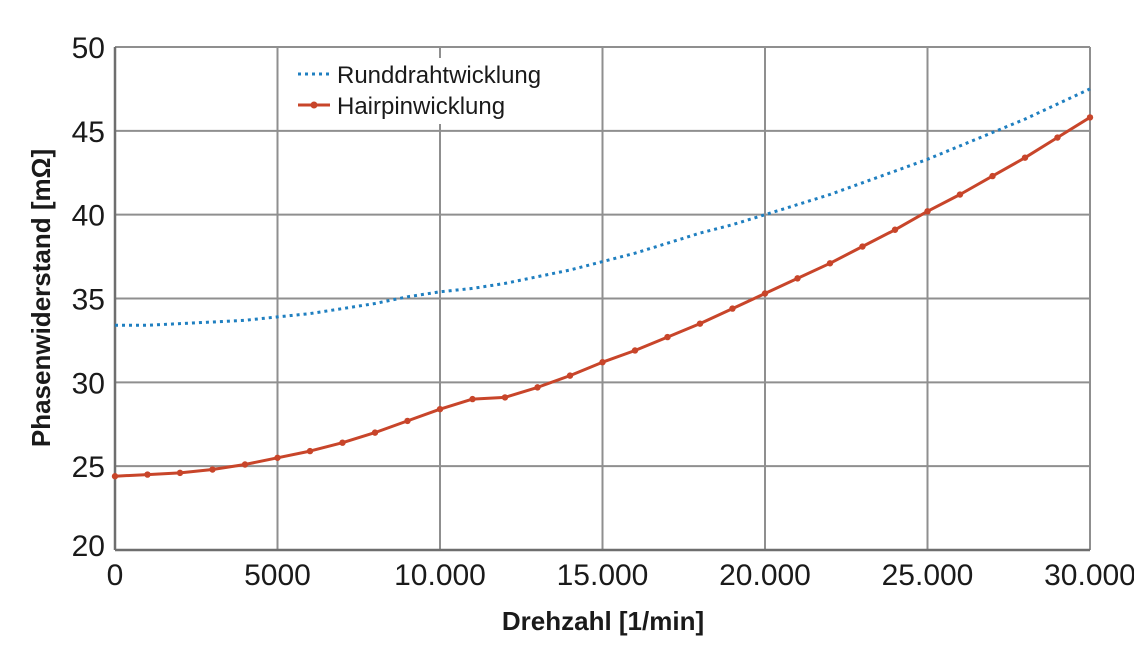 This screenshot has width=1134, height=659. What do you see at coordinates (115, 575) in the screenshot?
I see `x-tick-label: 0` at bounding box center [115, 575].